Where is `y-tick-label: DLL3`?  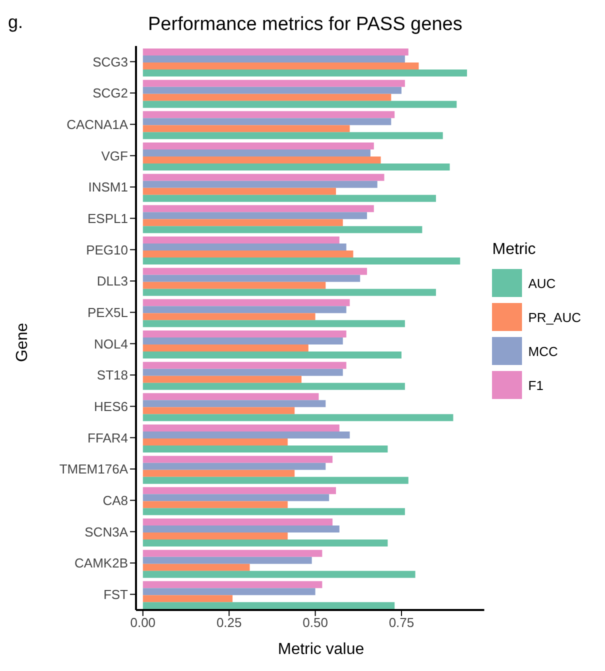
y-tick-label: DLL3 is located at coordinates (112, 281).